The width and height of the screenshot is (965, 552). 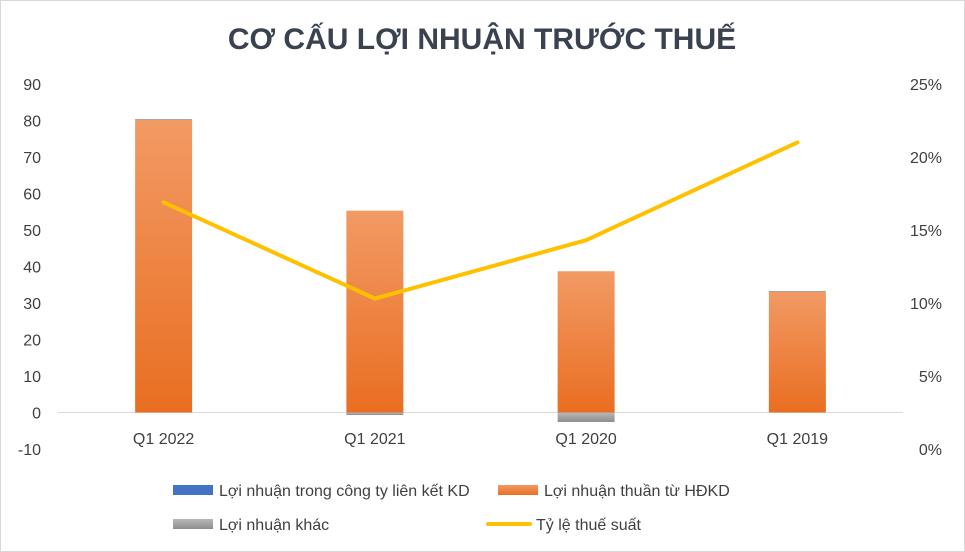 I want to click on x-tick-label: Q1 2022, so click(x=163, y=439).